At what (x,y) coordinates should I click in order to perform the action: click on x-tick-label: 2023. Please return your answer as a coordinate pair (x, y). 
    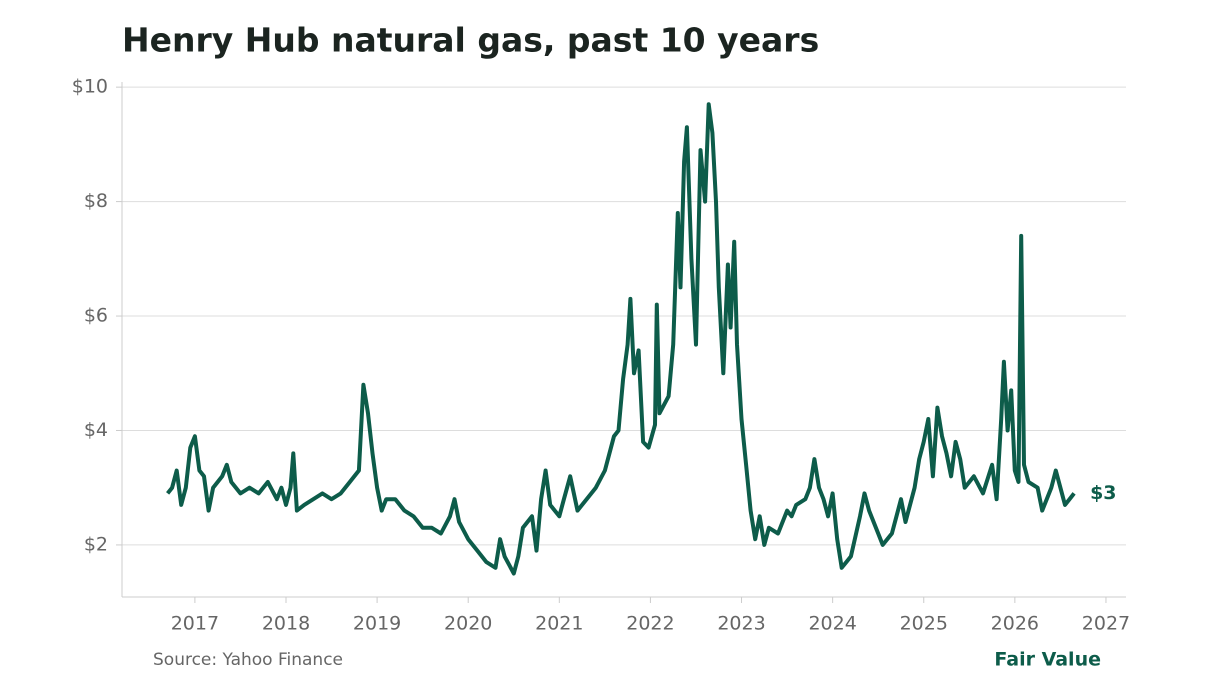
    Looking at the image, I should click on (741, 624).